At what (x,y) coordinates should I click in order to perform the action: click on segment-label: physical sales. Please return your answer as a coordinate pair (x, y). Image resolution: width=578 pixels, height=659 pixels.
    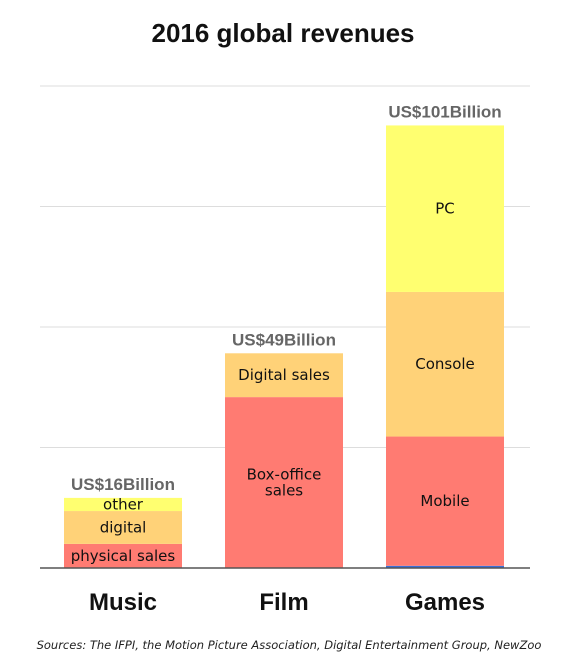
    Looking at the image, I should click on (123, 556).